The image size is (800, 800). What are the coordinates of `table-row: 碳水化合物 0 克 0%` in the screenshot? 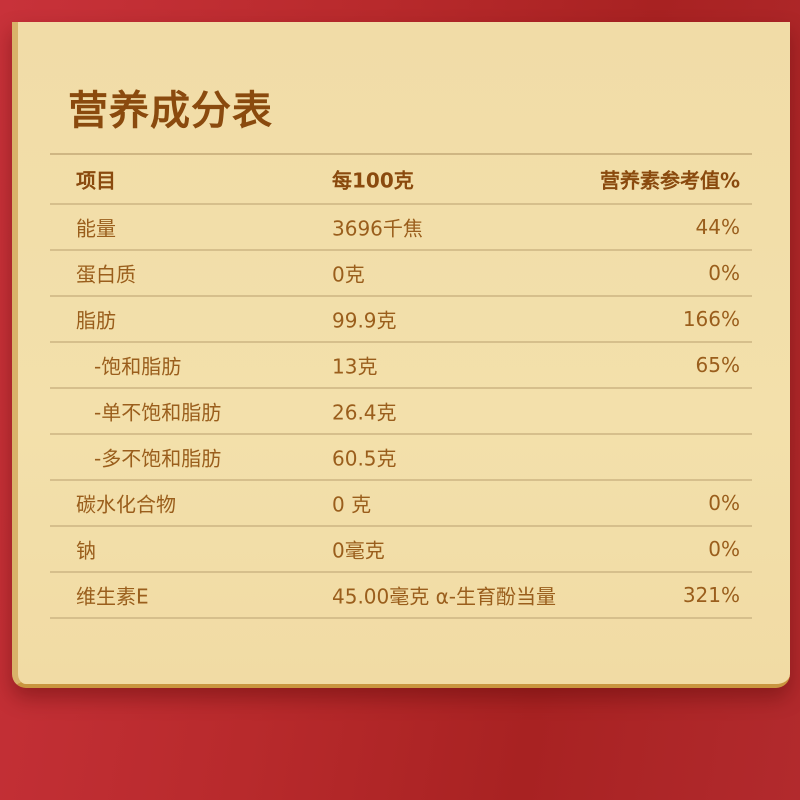 It's located at (401, 504).